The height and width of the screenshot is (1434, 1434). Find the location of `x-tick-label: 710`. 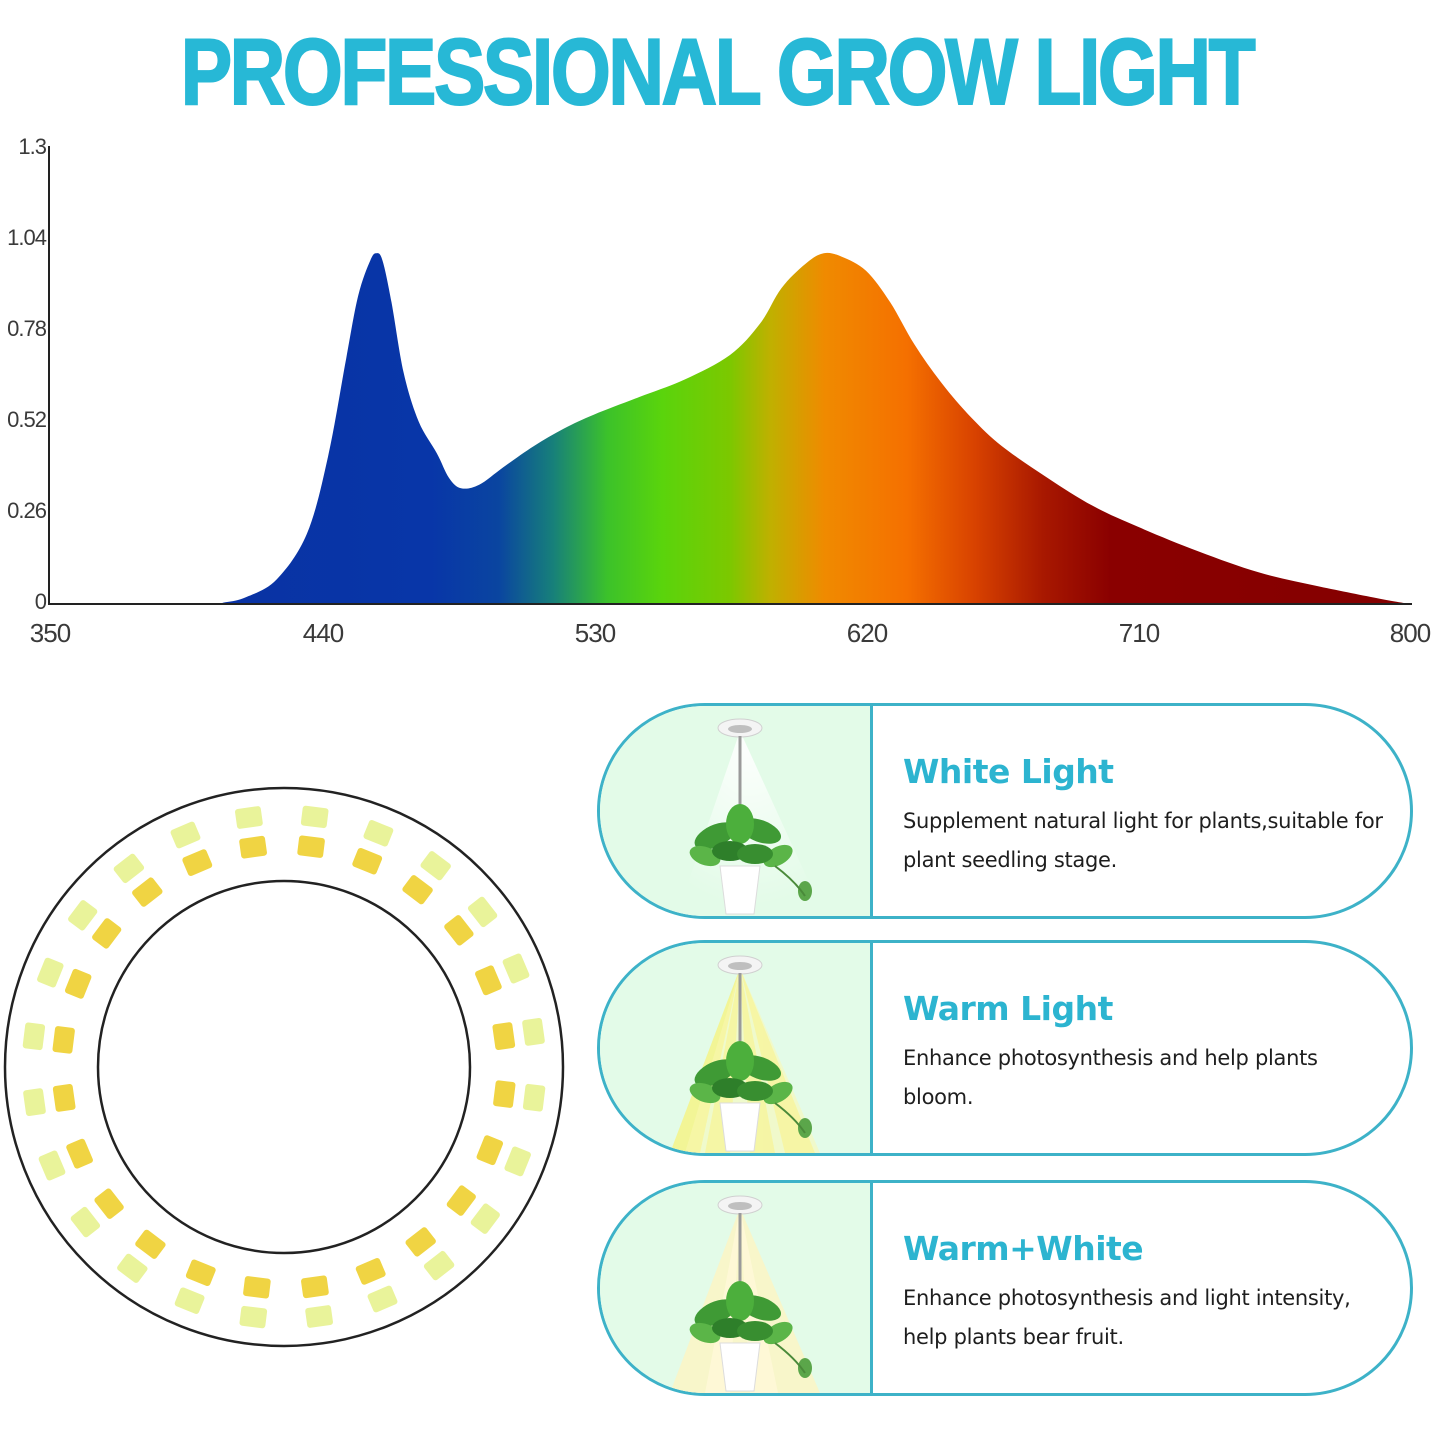

x-tick-label: 710 is located at coordinates (1139, 633).